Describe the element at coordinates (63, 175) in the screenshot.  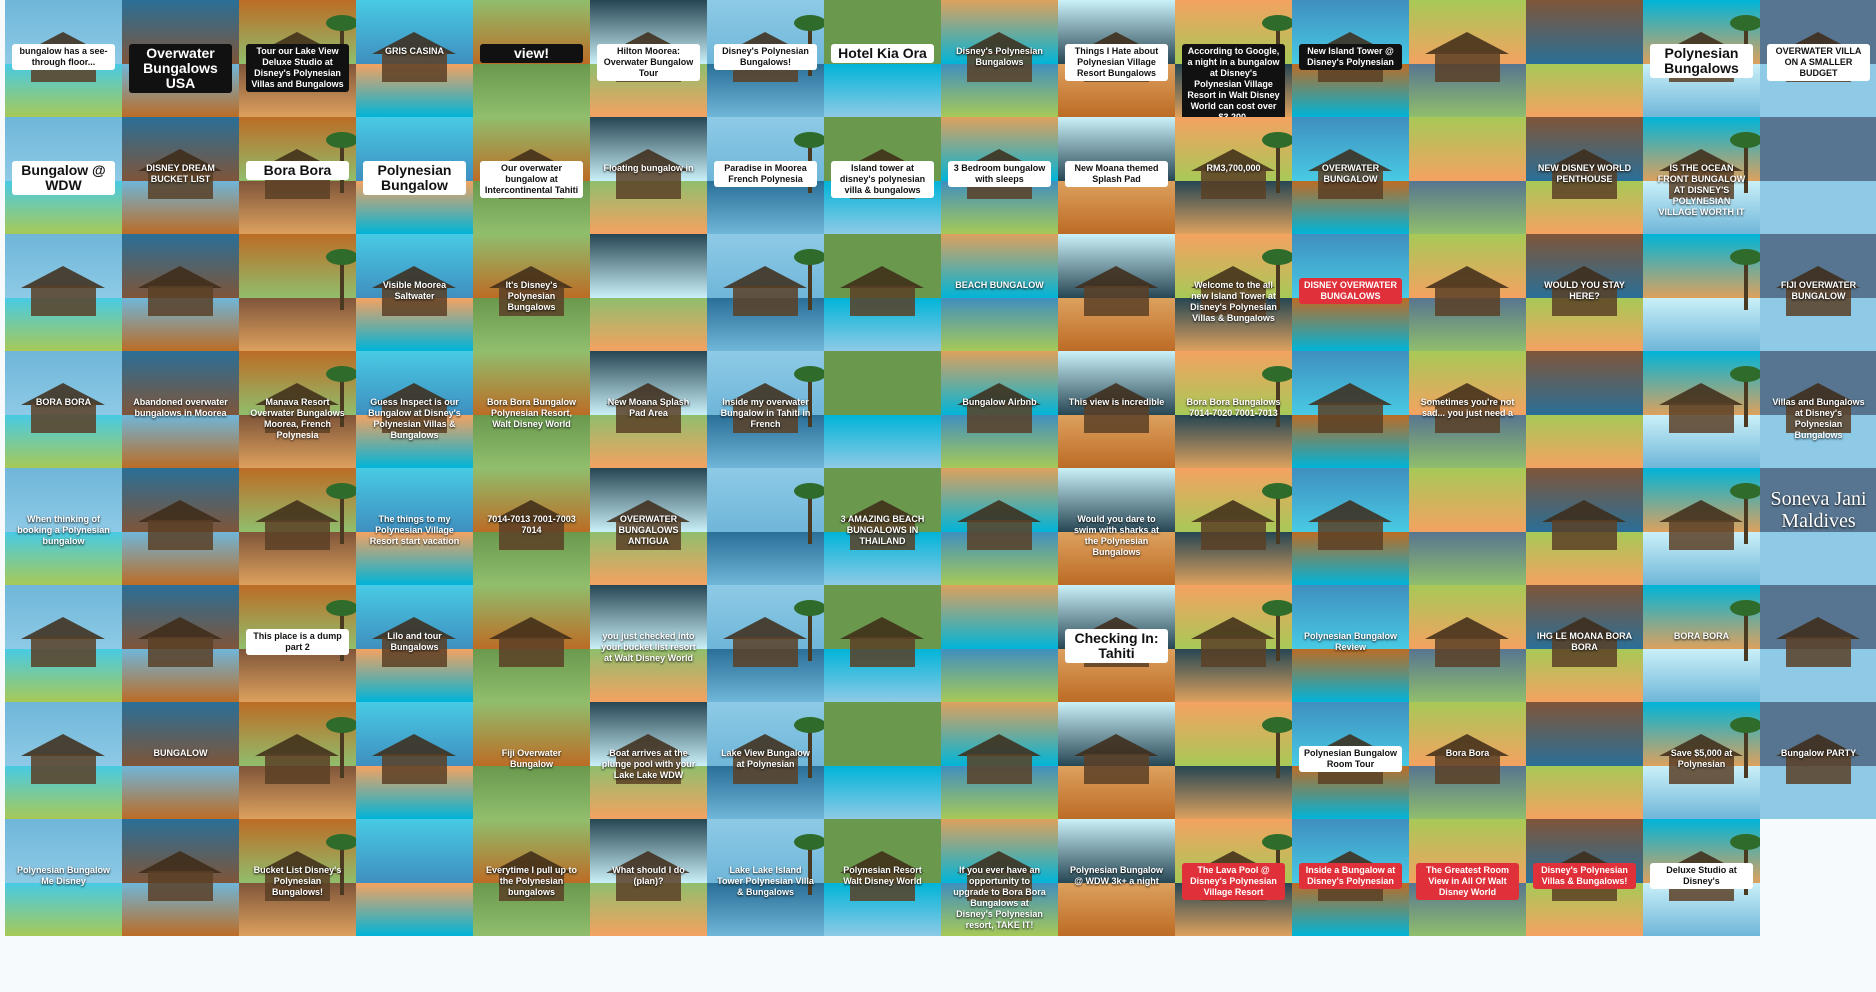
I see `video-thumbnail: Bungalow @ WDW` at that location.